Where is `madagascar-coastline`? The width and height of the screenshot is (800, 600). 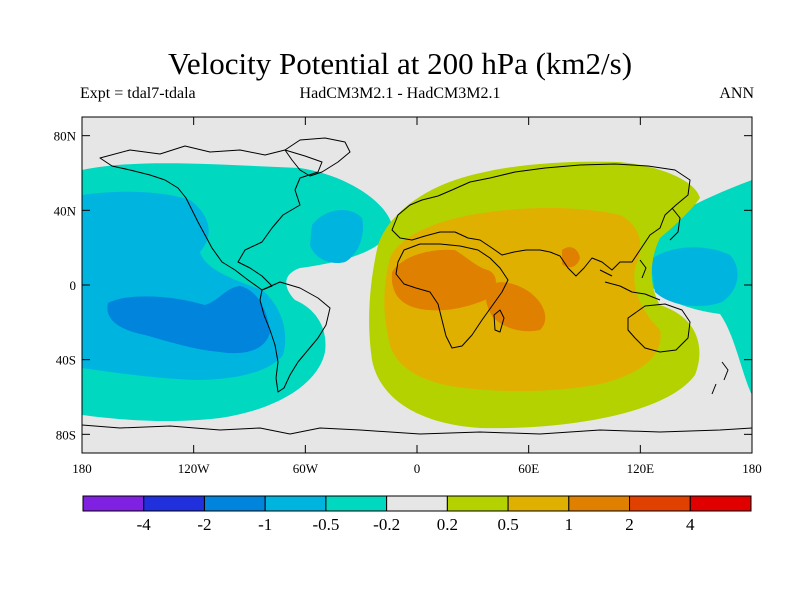 madagascar-coastline is located at coordinates (499, 321).